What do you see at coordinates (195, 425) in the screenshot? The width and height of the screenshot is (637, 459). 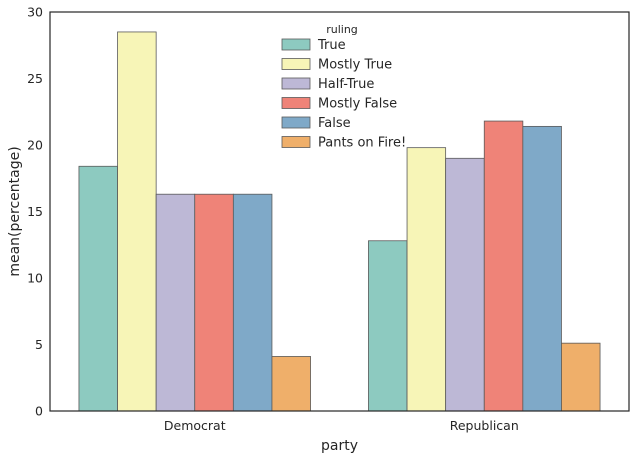 I see `x-tick-label: Democrat` at bounding box center [195, 425].